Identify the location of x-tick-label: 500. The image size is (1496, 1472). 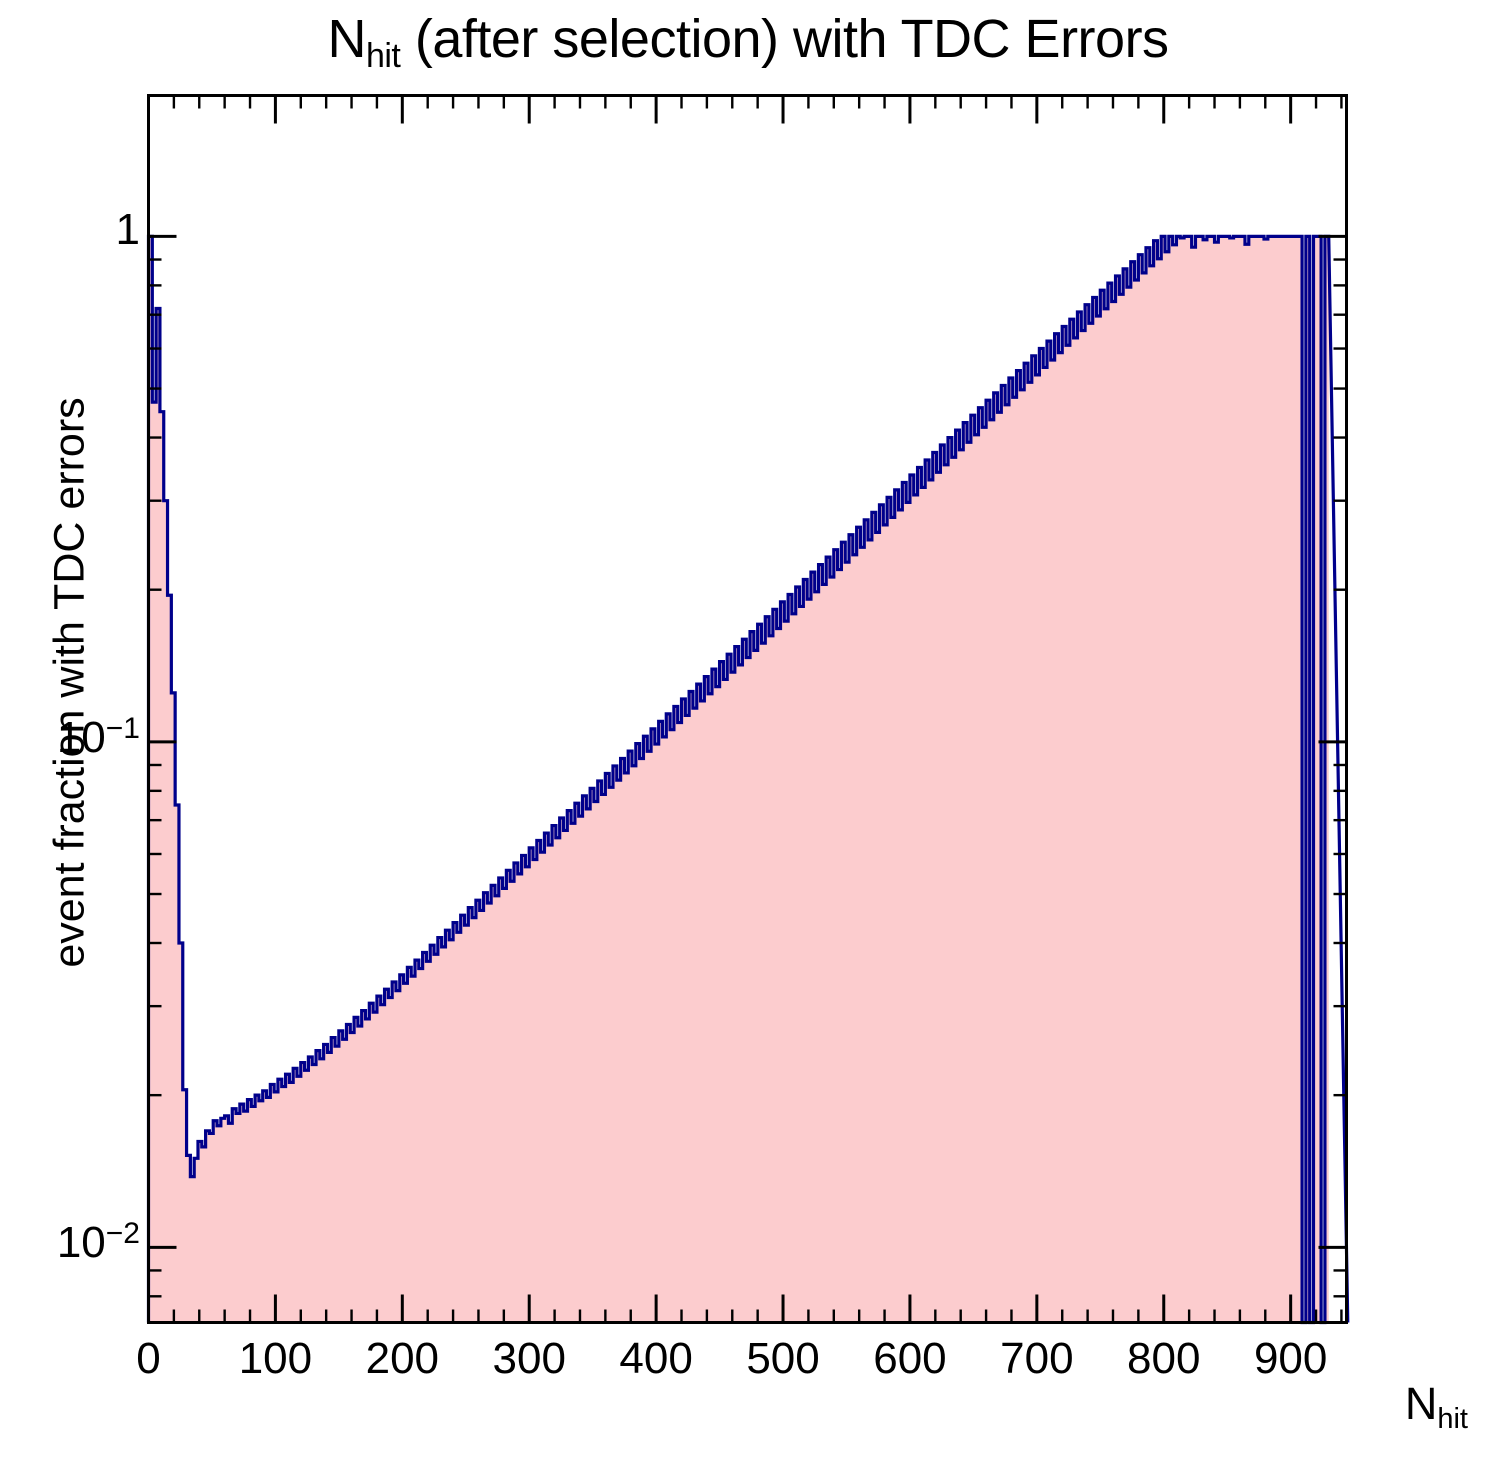
(783, 1358).